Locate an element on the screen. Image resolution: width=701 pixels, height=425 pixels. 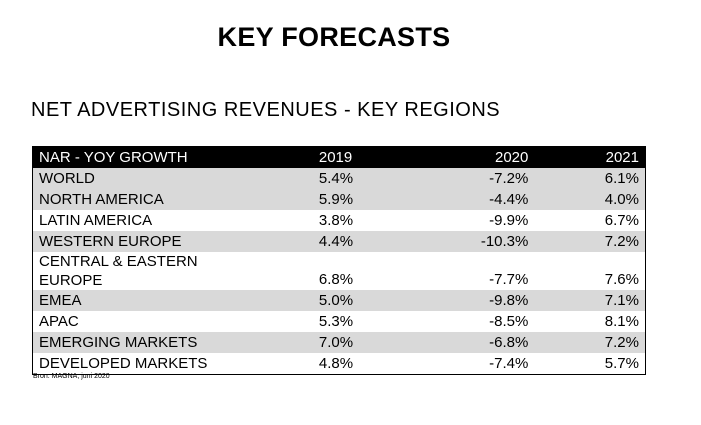
table-row: EMERGING MARKETS 7.0% -6.8% 7.2% is located at coordinates (339, 342).